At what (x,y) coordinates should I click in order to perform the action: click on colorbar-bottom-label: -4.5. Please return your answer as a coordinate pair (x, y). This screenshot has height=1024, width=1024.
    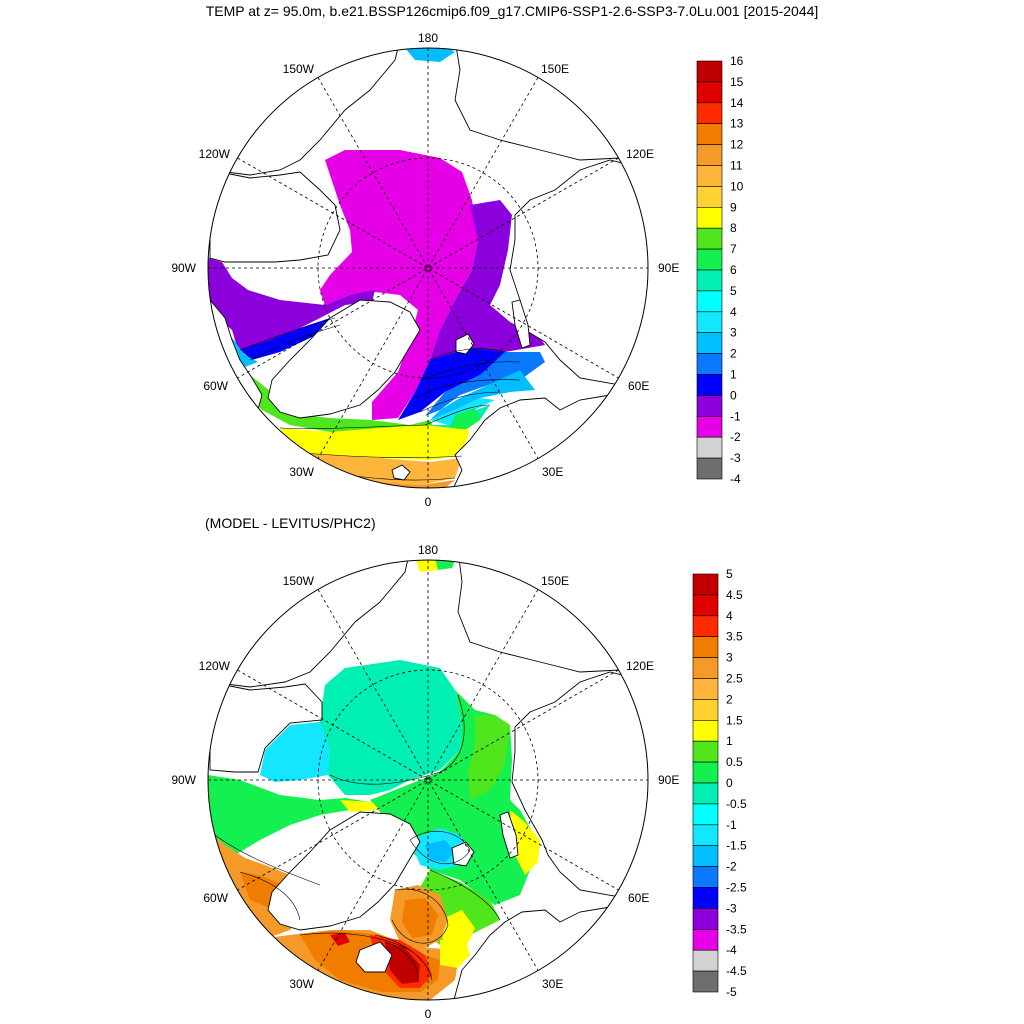
    Looking at the image, I should click on (736, 971).